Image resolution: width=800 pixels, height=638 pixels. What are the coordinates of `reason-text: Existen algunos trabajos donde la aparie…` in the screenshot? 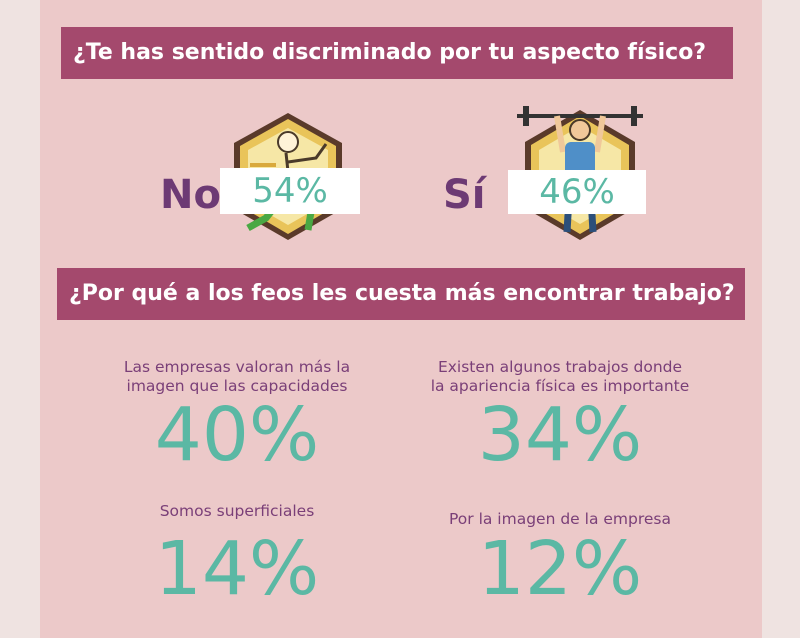 It's located at (560, 376).